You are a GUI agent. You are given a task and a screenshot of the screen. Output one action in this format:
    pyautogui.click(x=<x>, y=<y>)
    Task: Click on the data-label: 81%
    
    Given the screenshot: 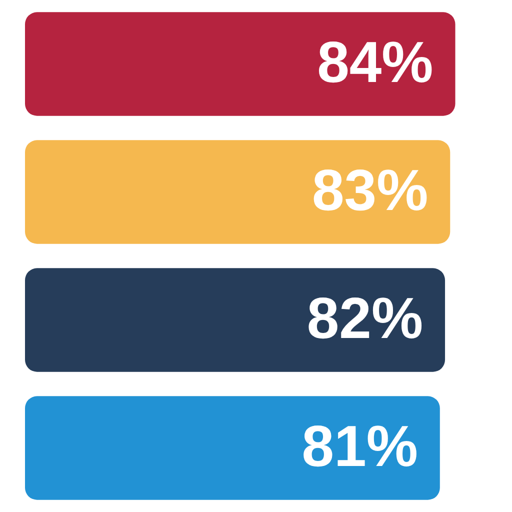 What is the action you would take?
    pyautogui.click(x=360, y=446)
    